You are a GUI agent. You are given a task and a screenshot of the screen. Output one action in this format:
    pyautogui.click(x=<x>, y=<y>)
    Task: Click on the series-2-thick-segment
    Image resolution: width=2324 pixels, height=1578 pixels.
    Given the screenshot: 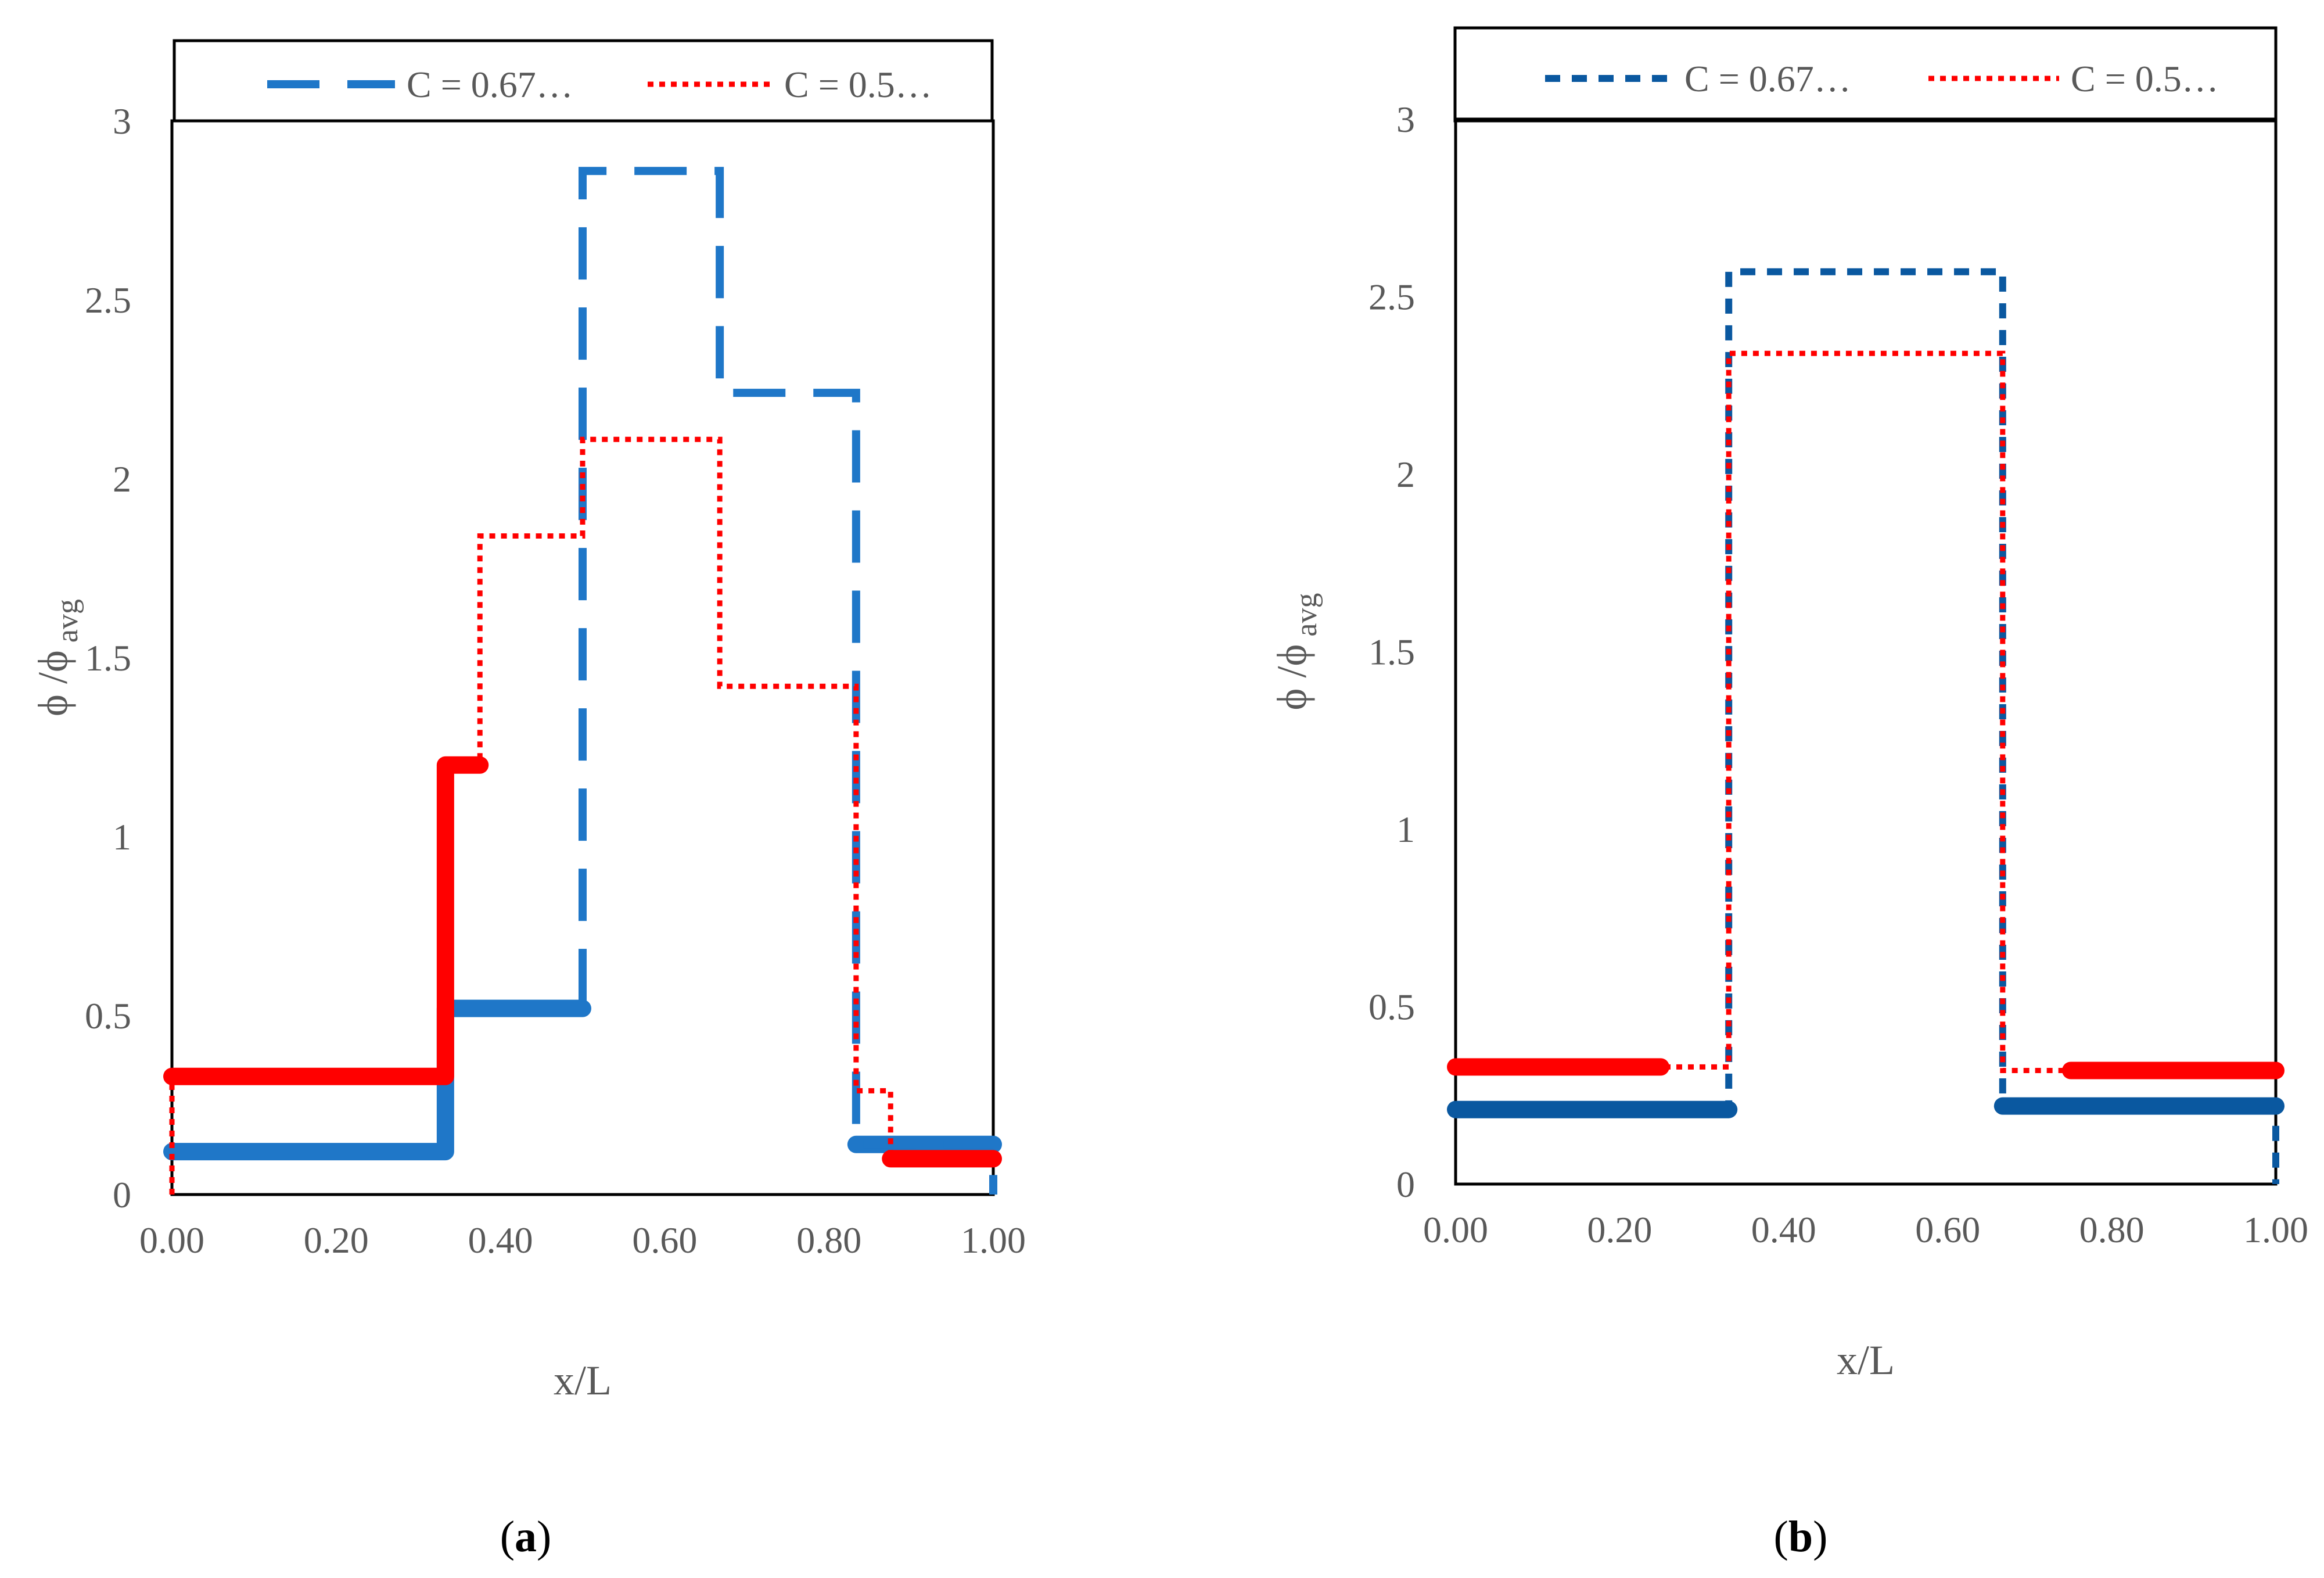 What is the action you would take?
    pyautogui.click(x=326, y=920)
    